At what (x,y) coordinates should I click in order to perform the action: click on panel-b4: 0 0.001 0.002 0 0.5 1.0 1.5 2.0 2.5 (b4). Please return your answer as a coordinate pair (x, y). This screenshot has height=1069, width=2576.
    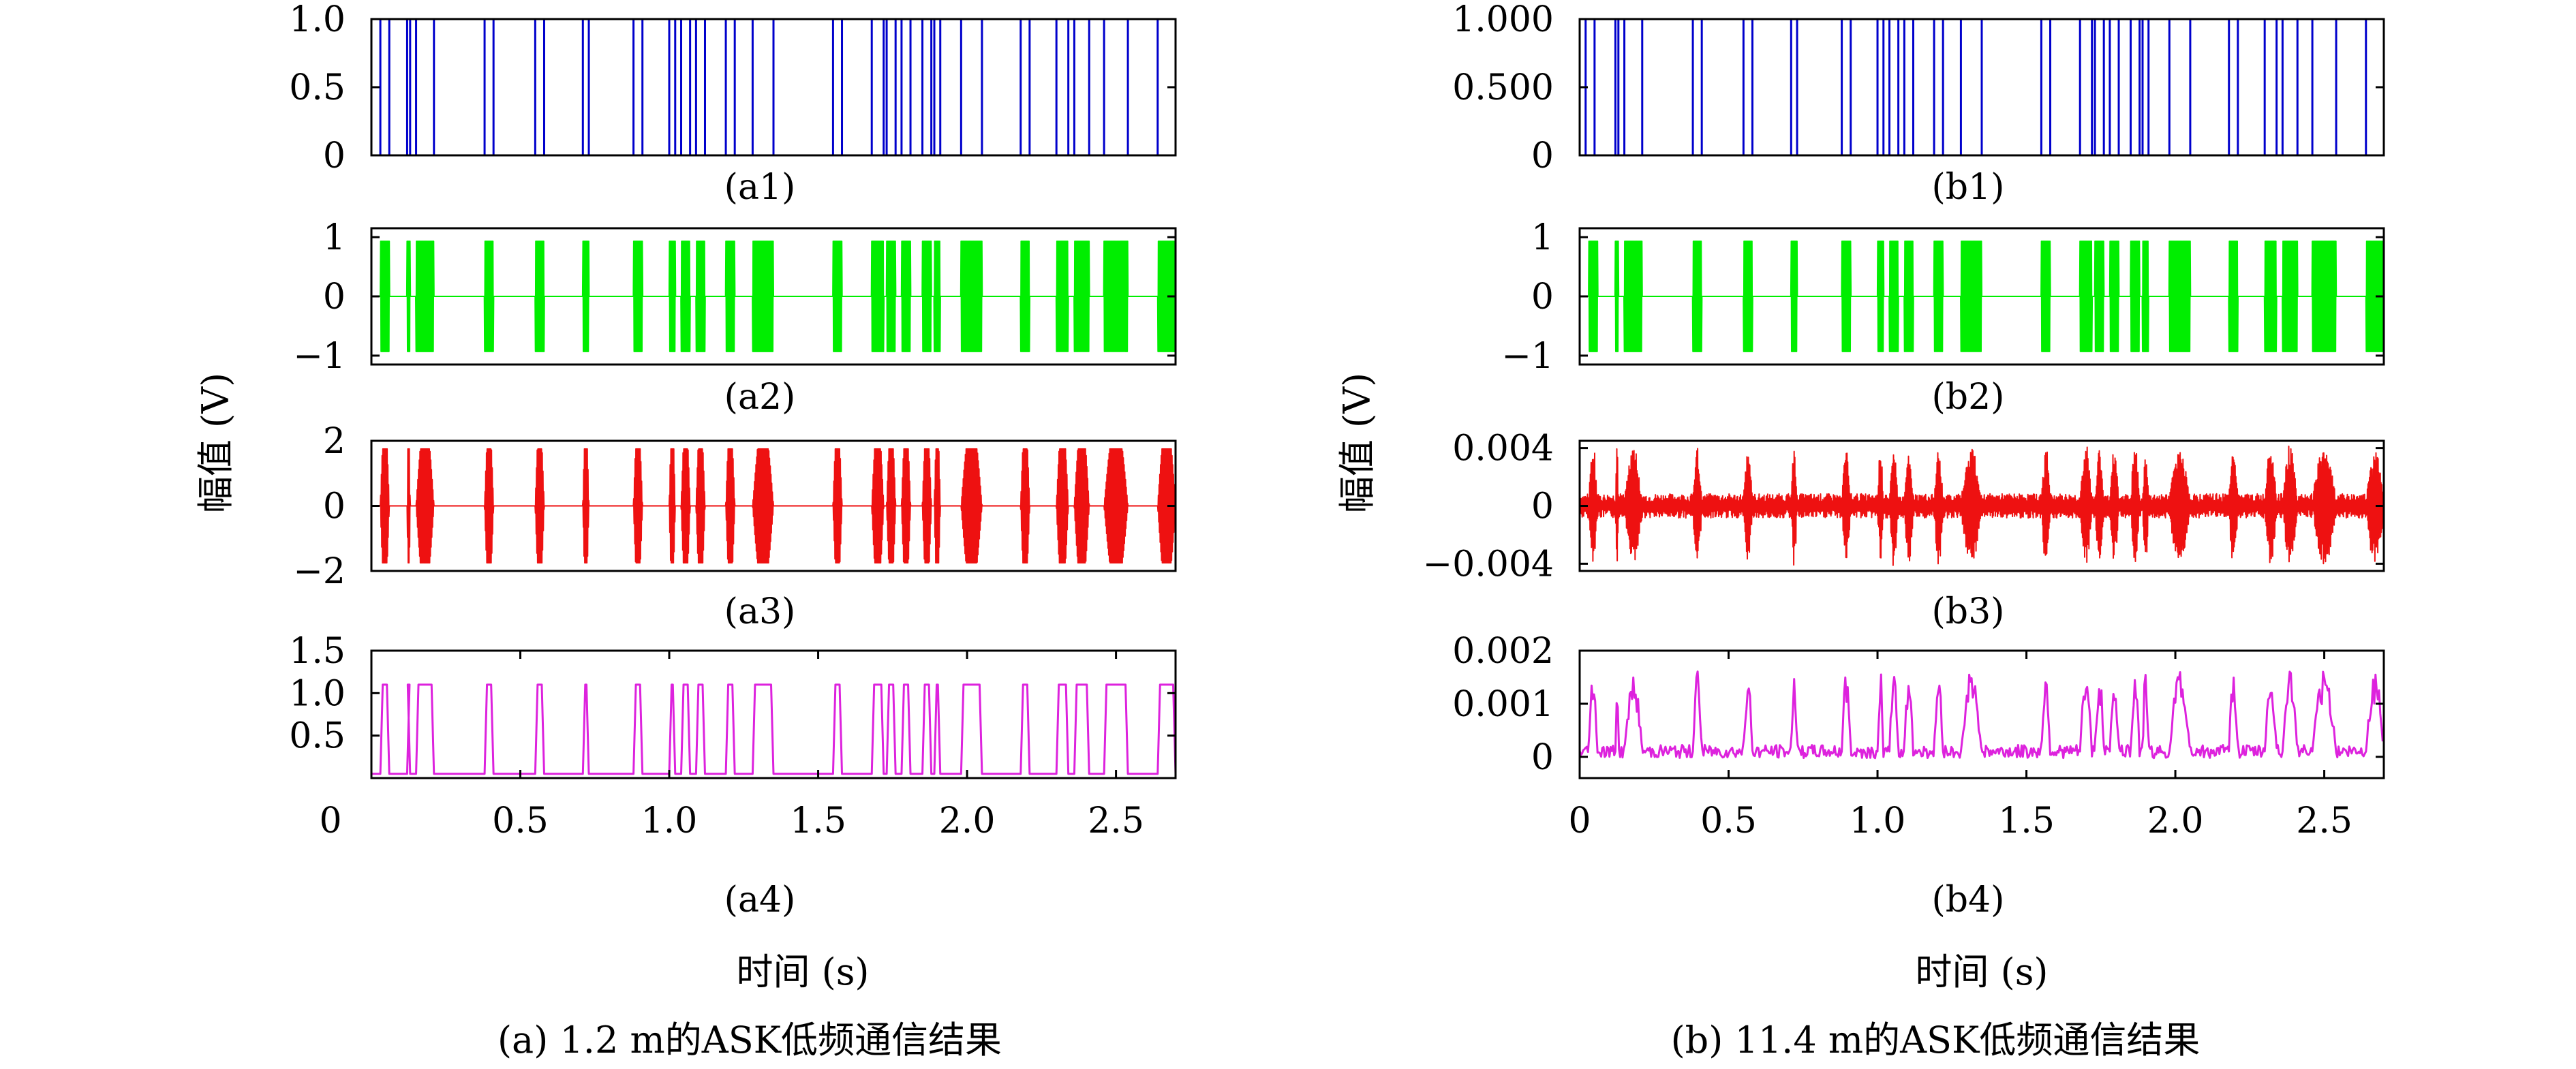
    Looking at the image, I should click on (1918, 775).